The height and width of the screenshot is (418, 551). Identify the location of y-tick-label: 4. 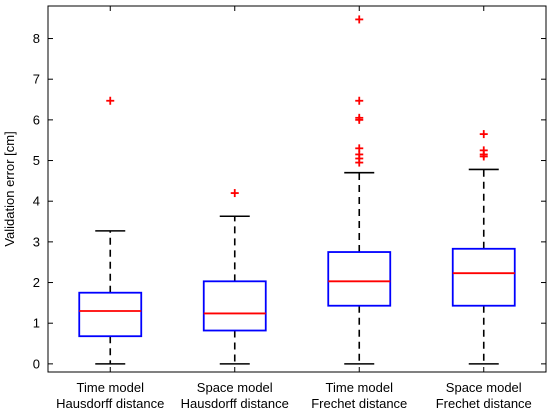
(36, 201).